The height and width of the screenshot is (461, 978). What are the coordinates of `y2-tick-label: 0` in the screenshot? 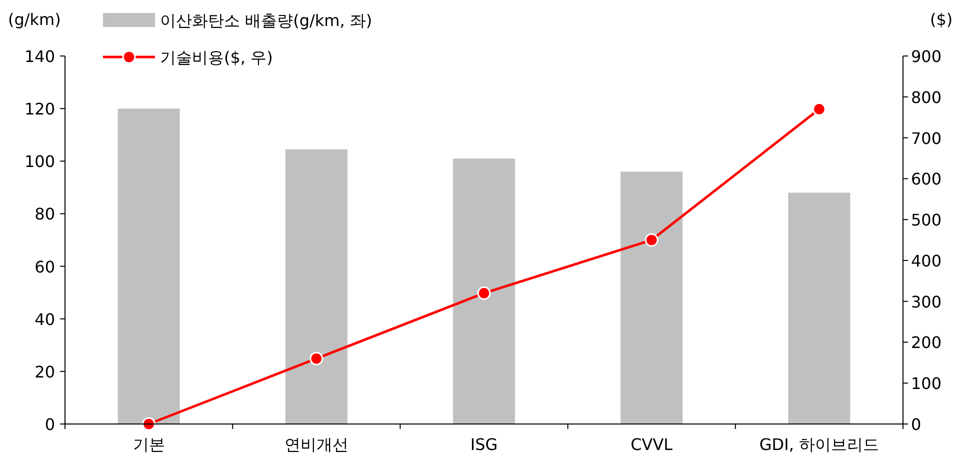 It's located at (916, 424).